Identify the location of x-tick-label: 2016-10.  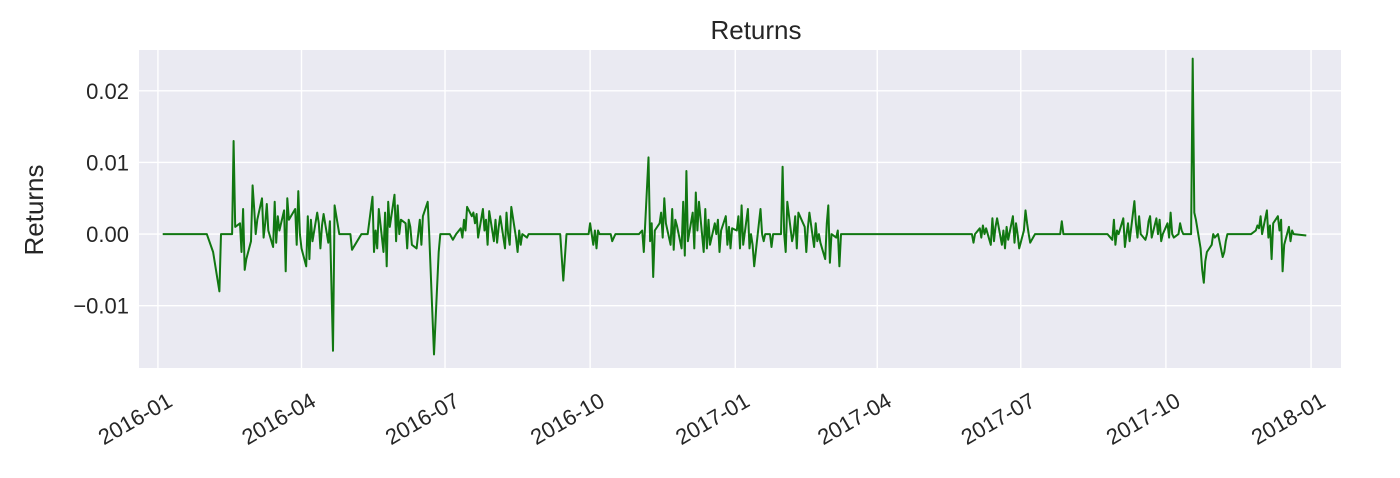
(567, 419).